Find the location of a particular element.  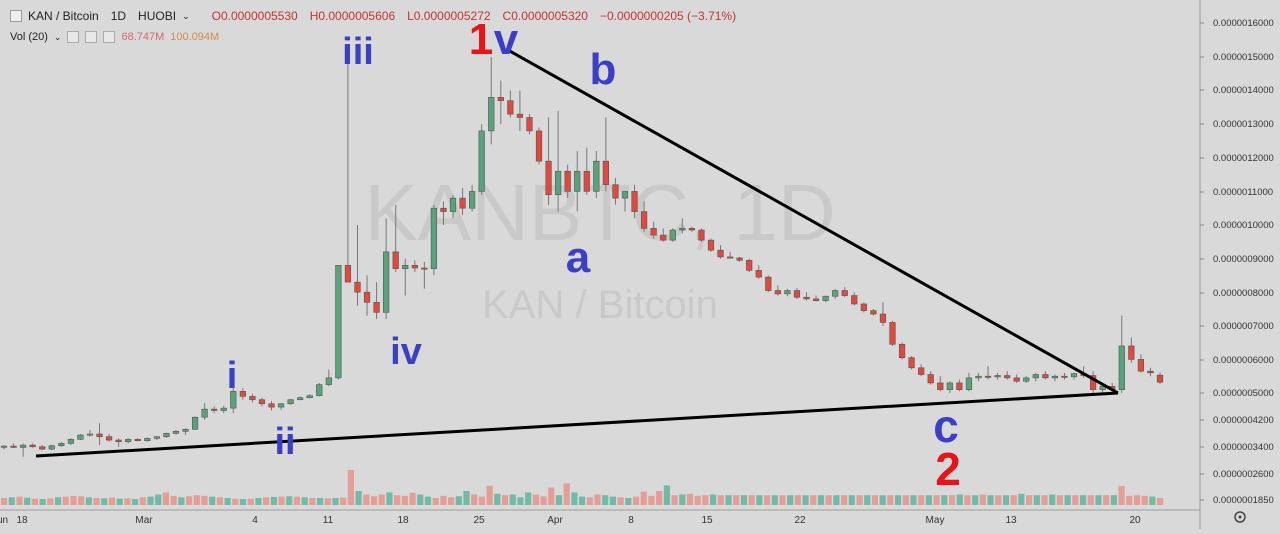

x-tick-label: 18 is located at coordinates (403, 520).